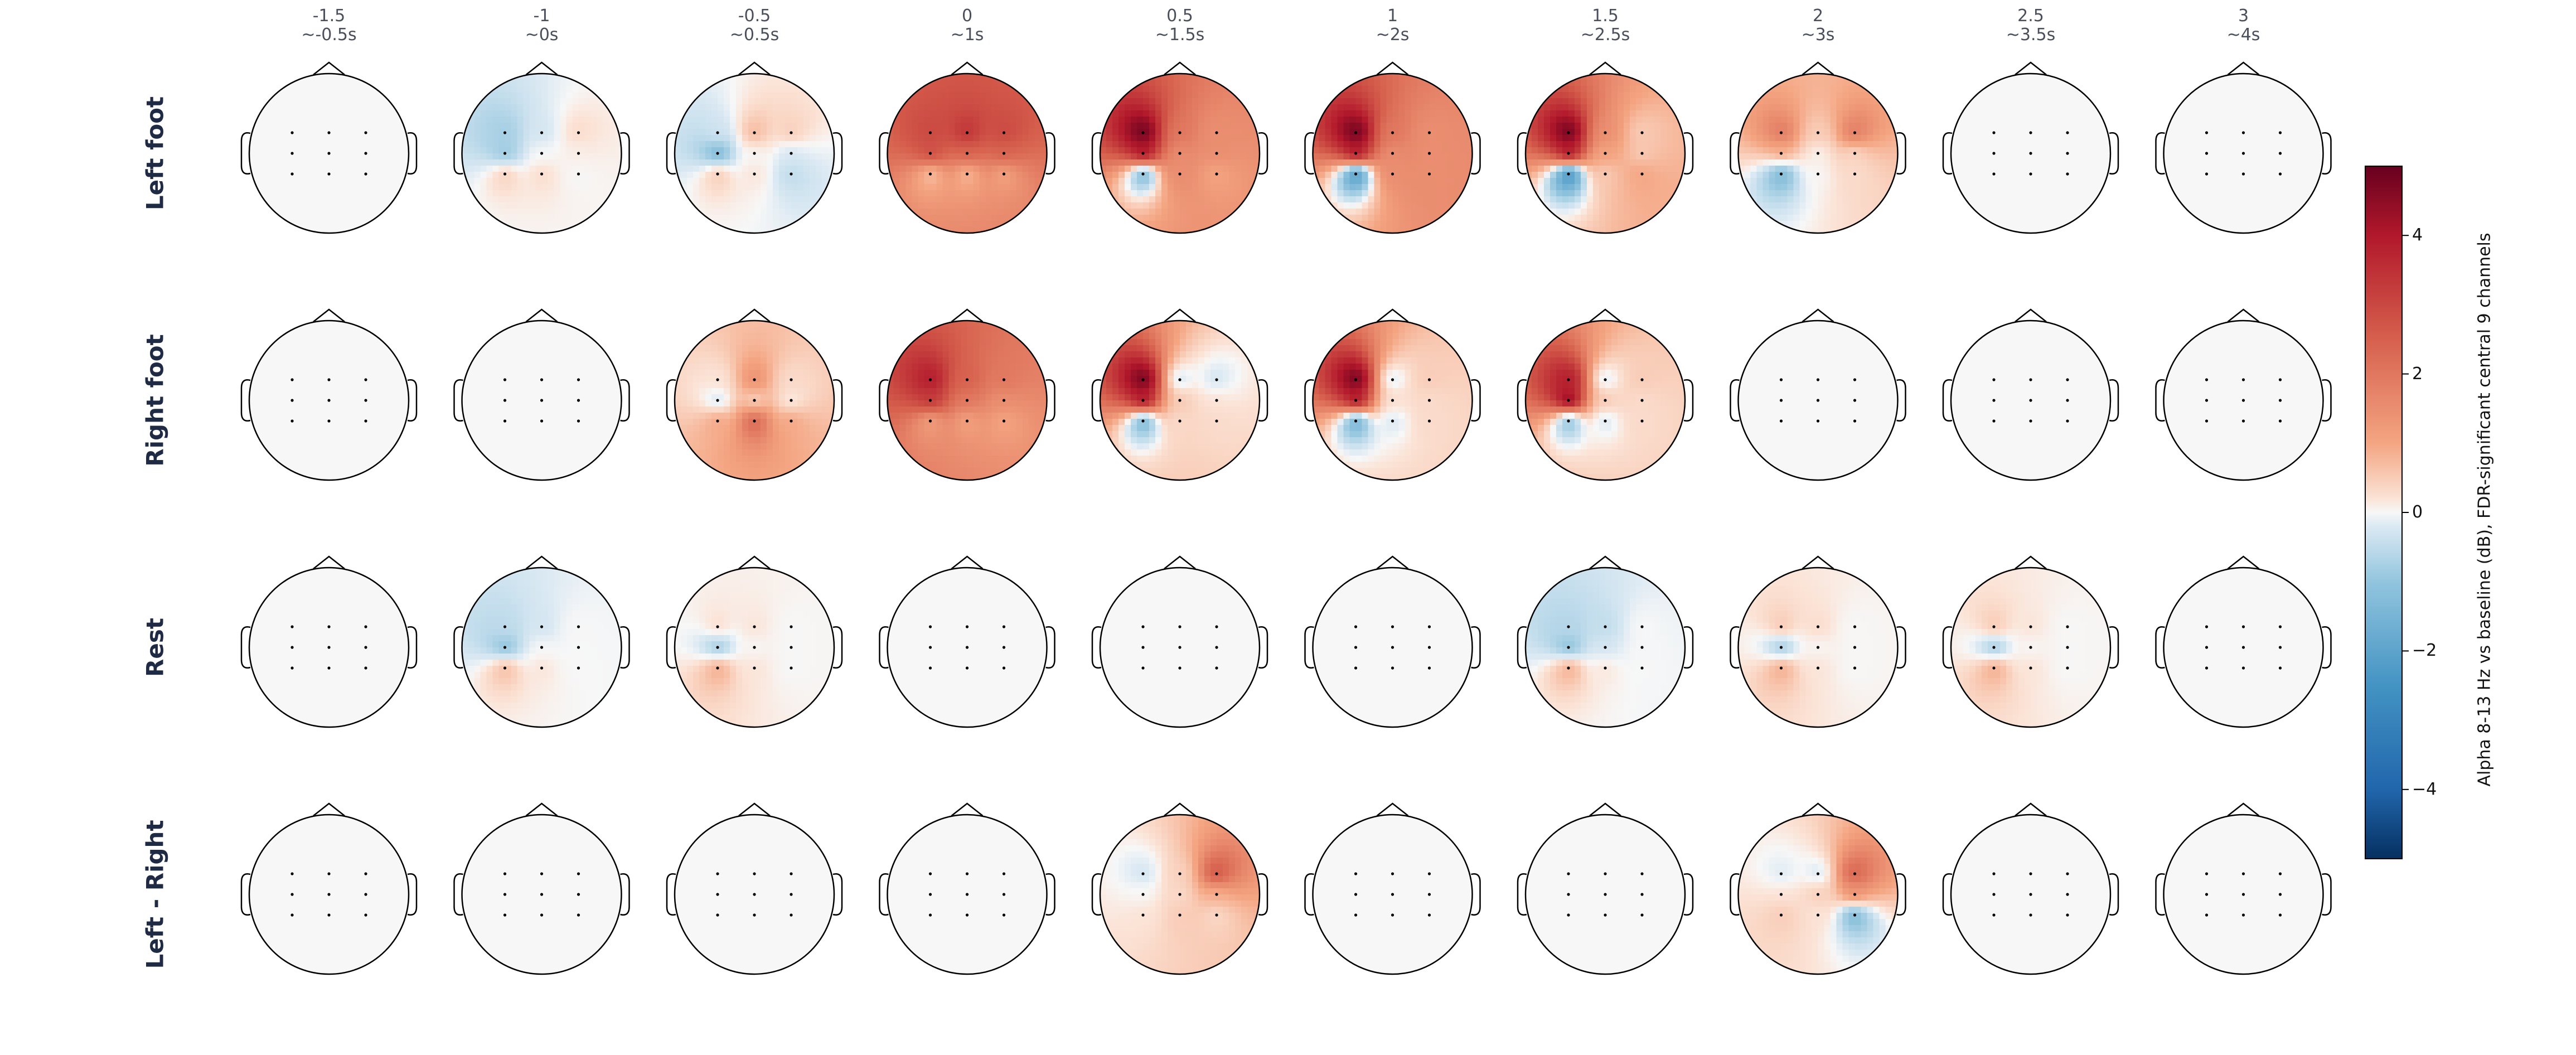 The width and height of the screenshot is (2576, 1055). Describe the element at coordinates (2417, 374) in the screenshot. I see `colorbar-tick-label: 2` at that location.